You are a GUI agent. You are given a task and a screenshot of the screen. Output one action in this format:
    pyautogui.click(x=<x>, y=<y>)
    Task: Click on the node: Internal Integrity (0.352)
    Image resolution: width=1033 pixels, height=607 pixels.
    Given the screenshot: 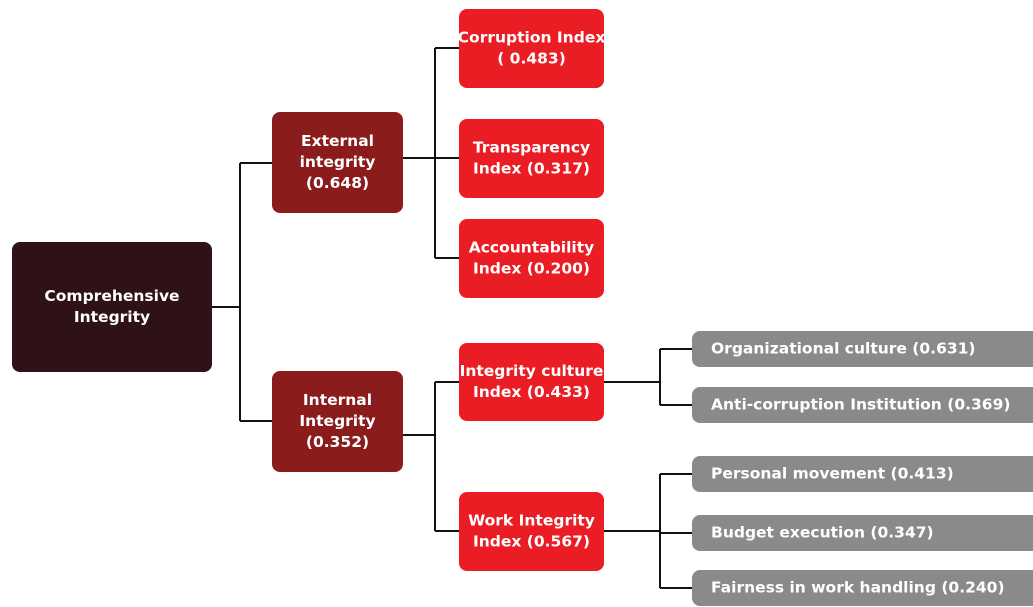 What is the action you would take?
    pyautogui.click(x=337, y=421)
    